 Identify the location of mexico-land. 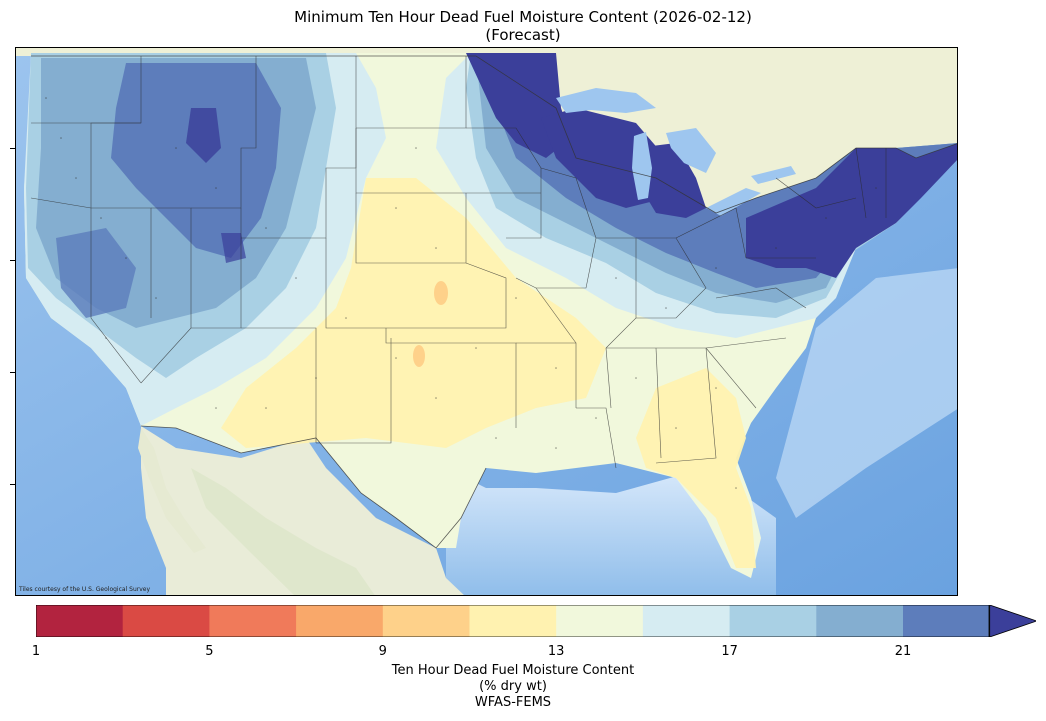
(302, 510).